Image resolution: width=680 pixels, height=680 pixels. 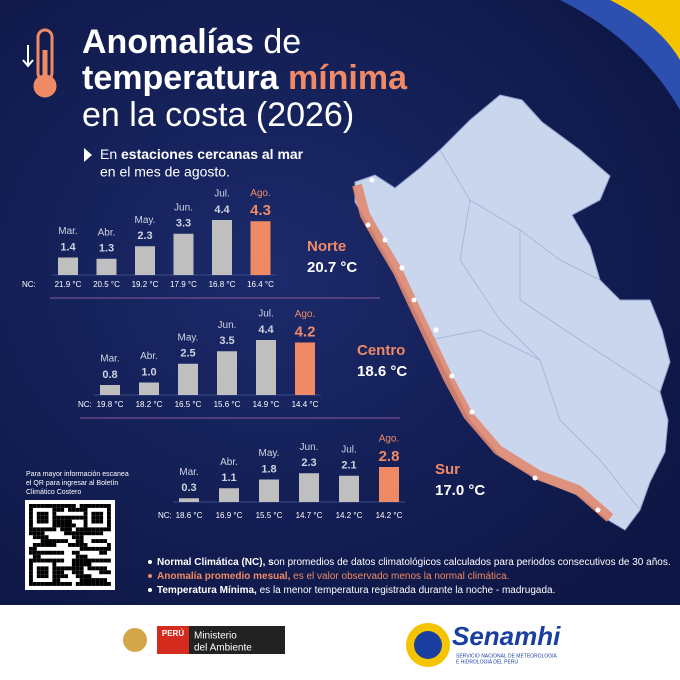 I want to click on value-label: 4.4, so click(x=222, y=210).